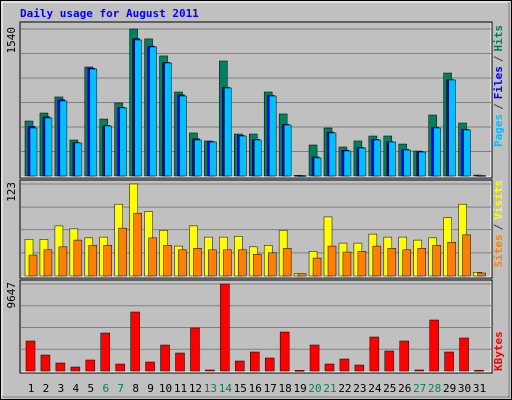  I want to click on x-tick-label: 10, so click(165, 388).